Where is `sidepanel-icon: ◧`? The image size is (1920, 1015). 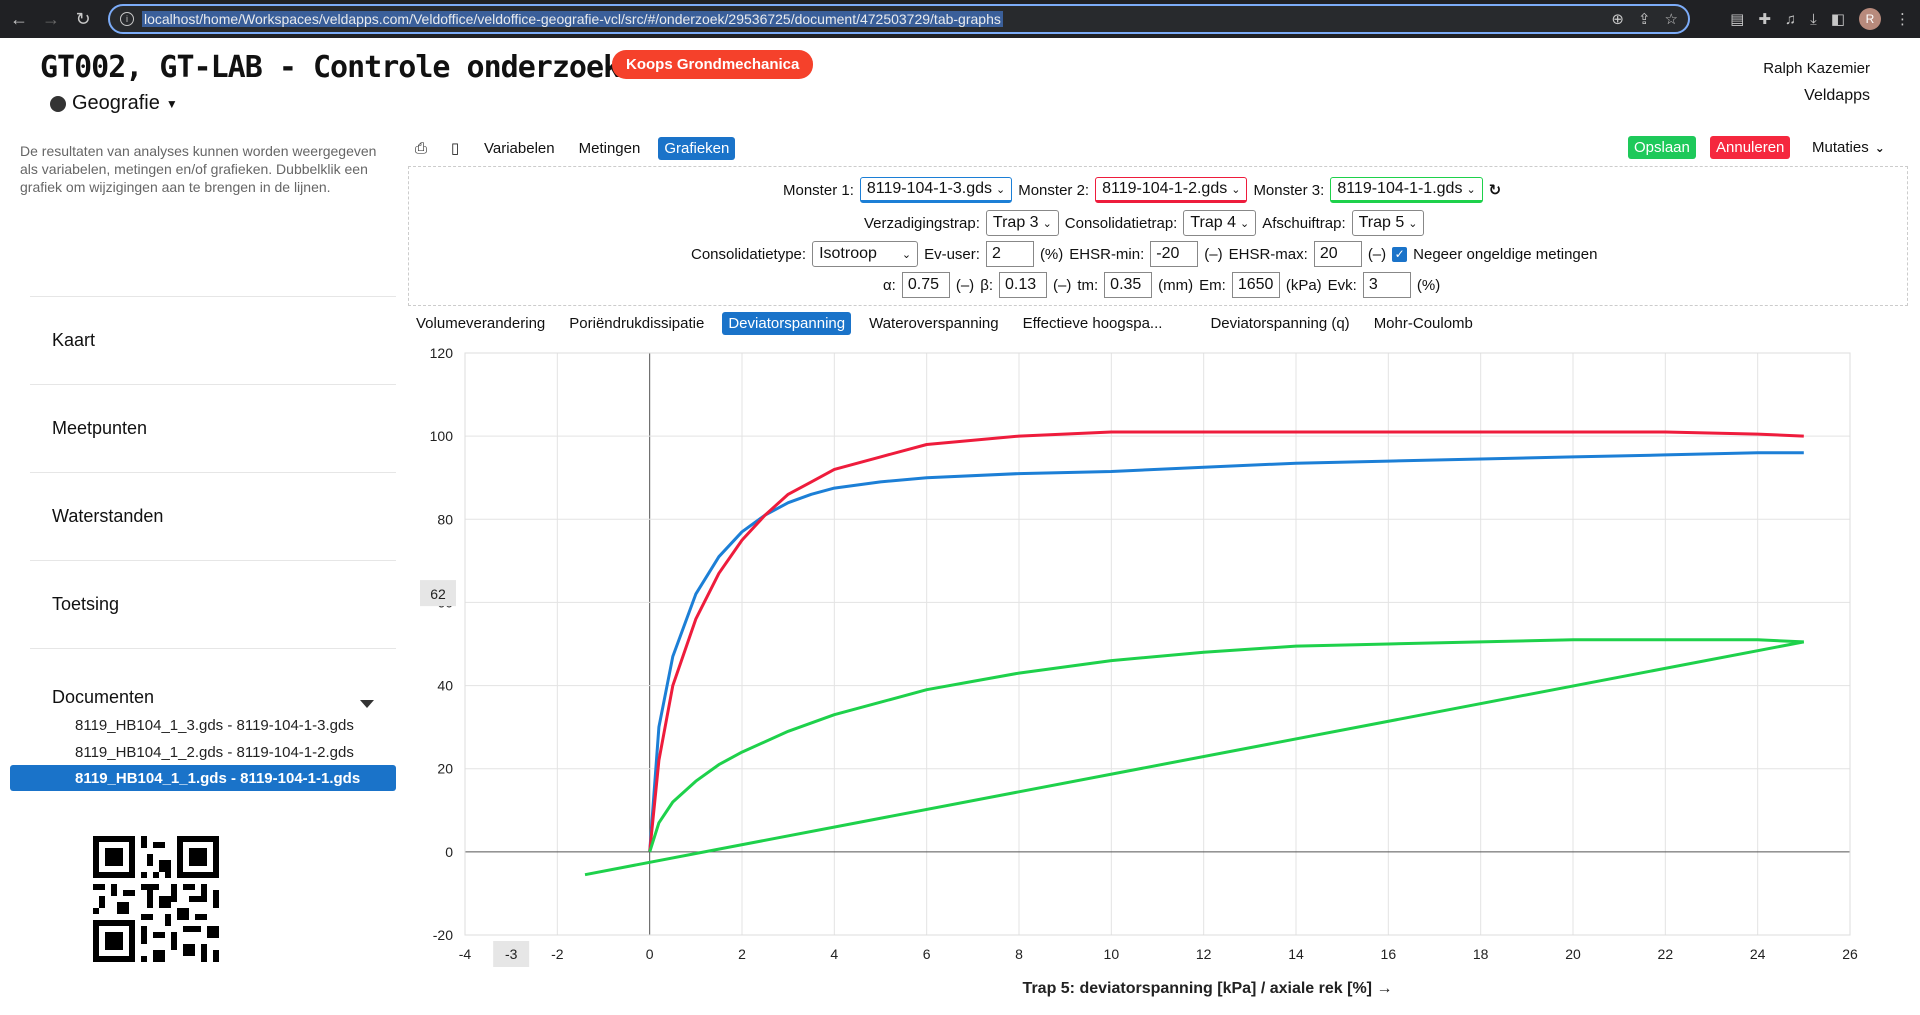 sidepanel-icon: ◧ is located at coordinates (1837, 19).